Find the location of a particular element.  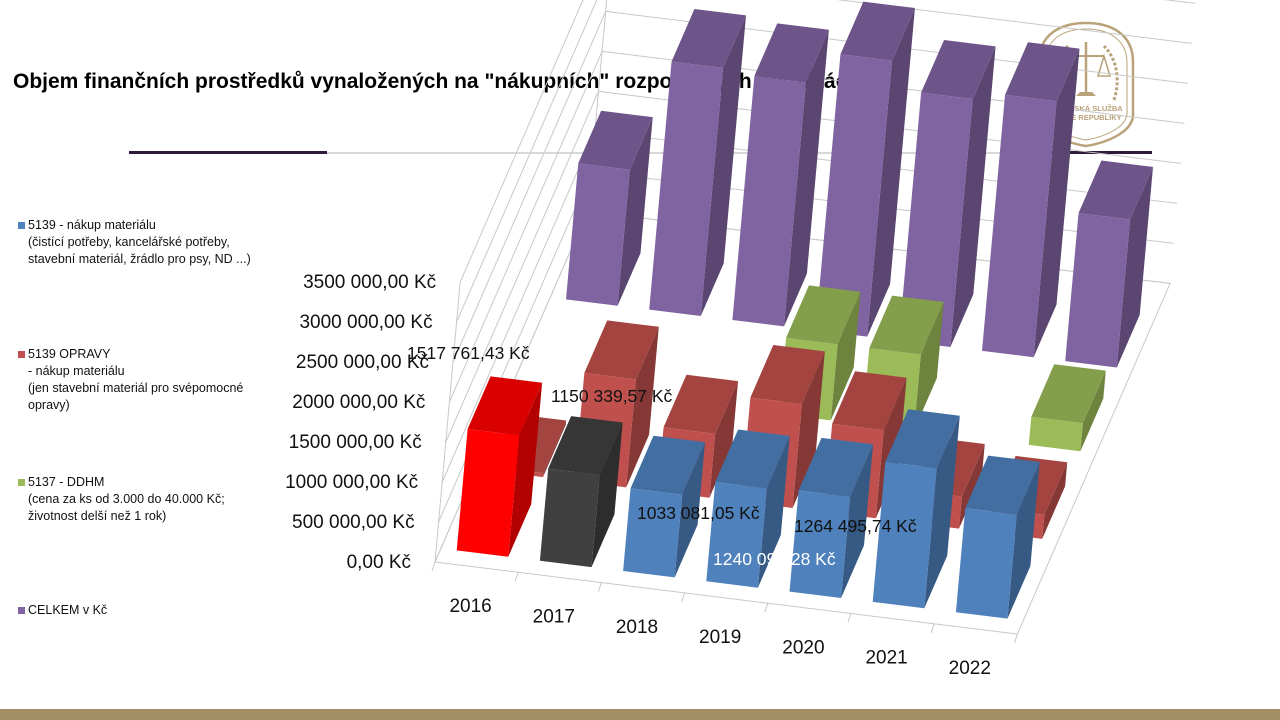

y-tick-label: 2000 000,00 Kč is located at coordinates (358, 402).